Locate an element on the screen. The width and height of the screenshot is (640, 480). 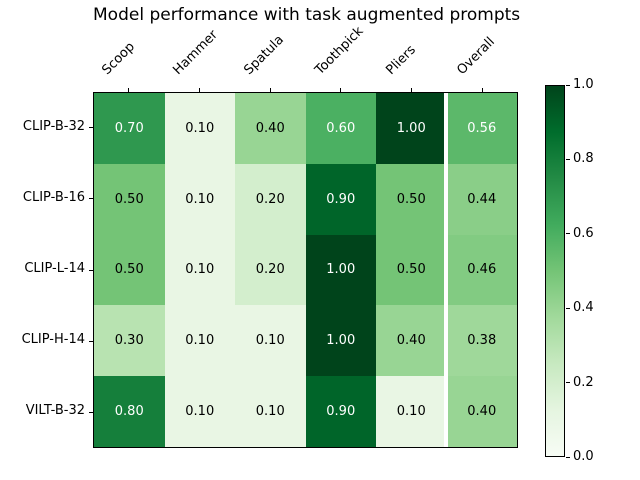
column-label: Pliers is located at coordinates (401, 60).